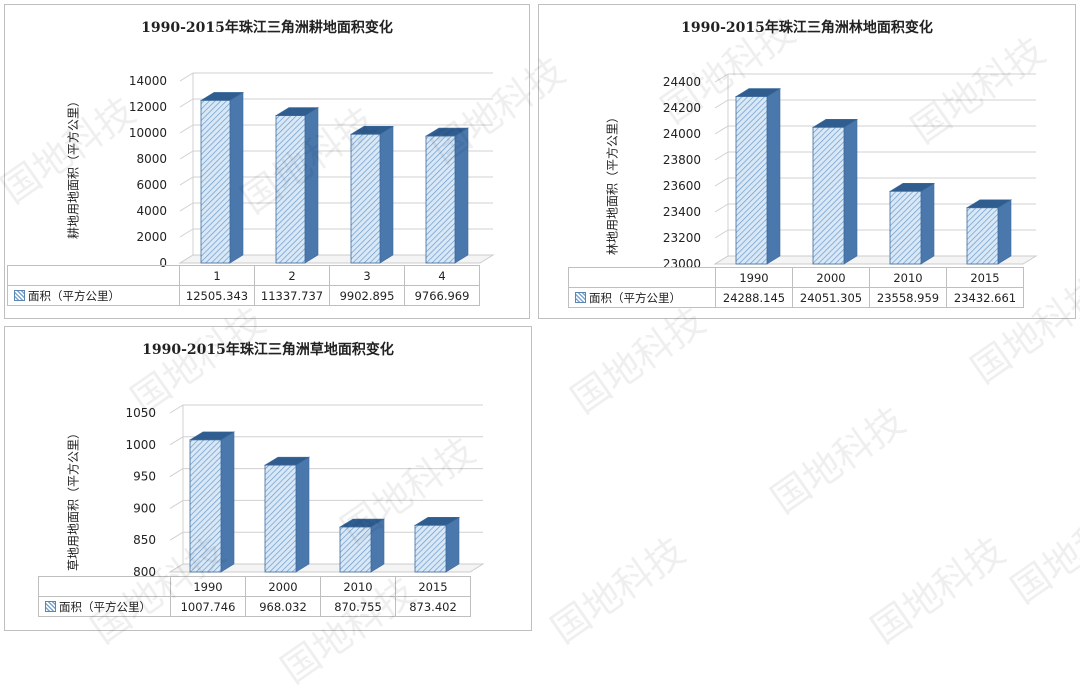  Describe the element at coordinates (151, 185) in the screenshot. I see `y-tick-label: 6000` at that location.